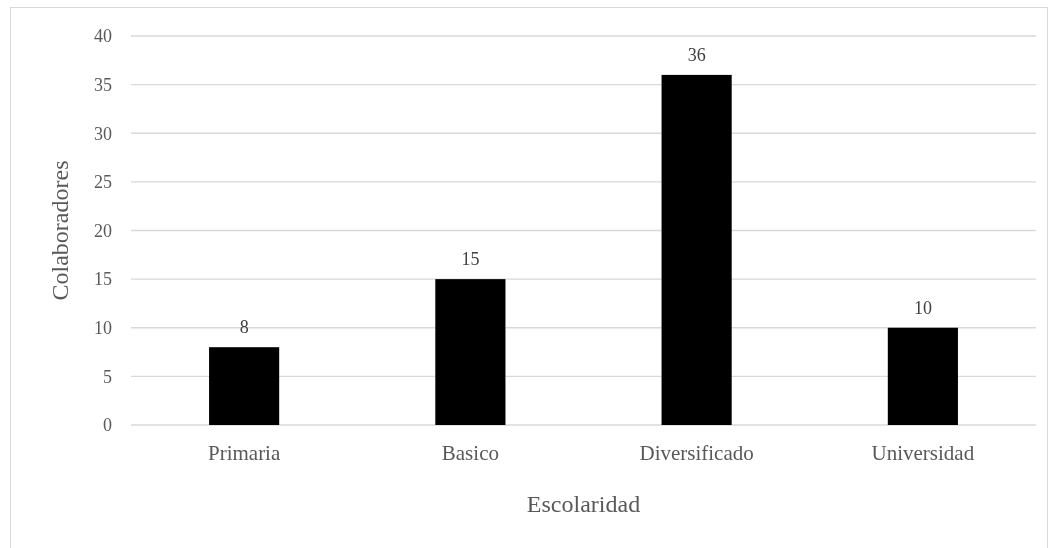  What do you see at coordinates (470, 259) in the screenshot?
I see `data-label: 15` at bounding box center [470, 259].